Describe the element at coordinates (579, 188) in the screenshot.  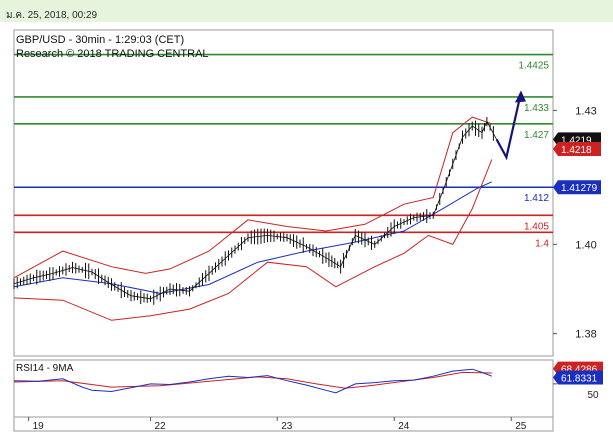
I see `ma-value-badge: 1.41279` at that location.